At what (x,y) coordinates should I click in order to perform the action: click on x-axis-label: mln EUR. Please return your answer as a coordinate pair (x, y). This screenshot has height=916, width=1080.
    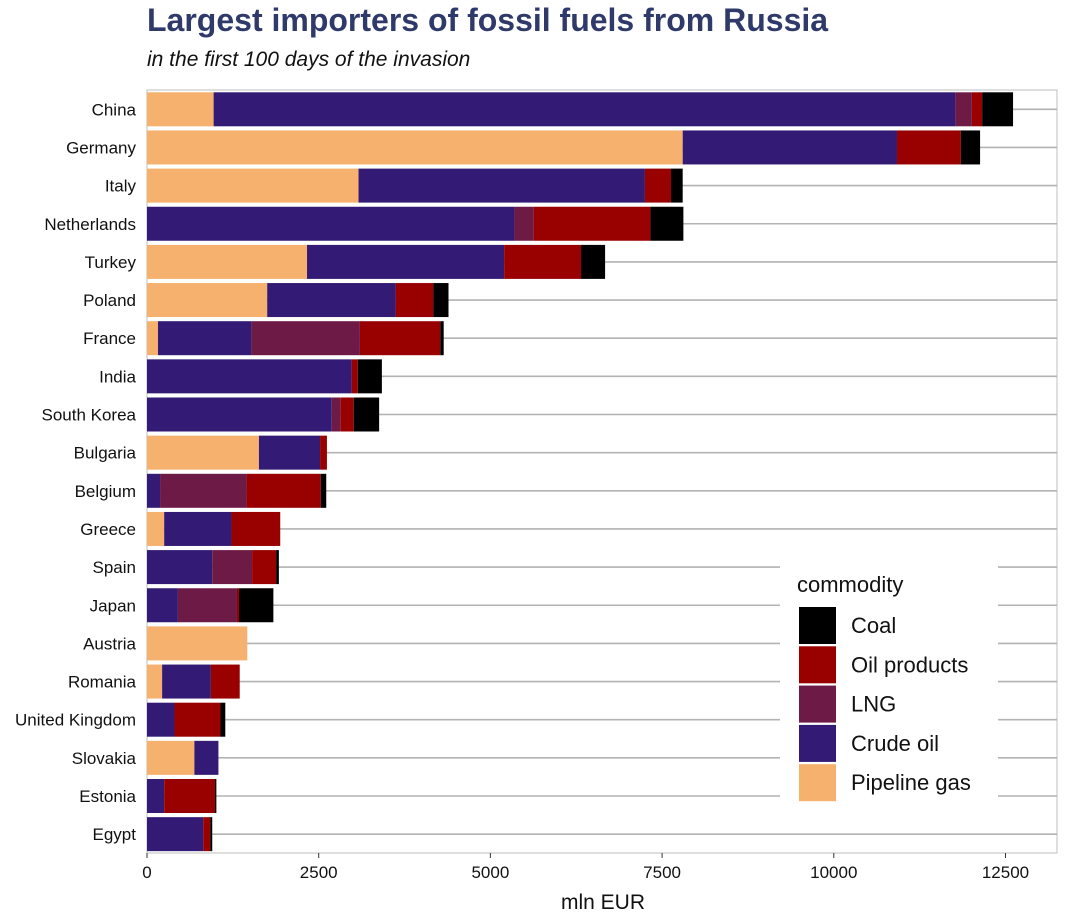
    Looking at the image, I should click on (603, 902).